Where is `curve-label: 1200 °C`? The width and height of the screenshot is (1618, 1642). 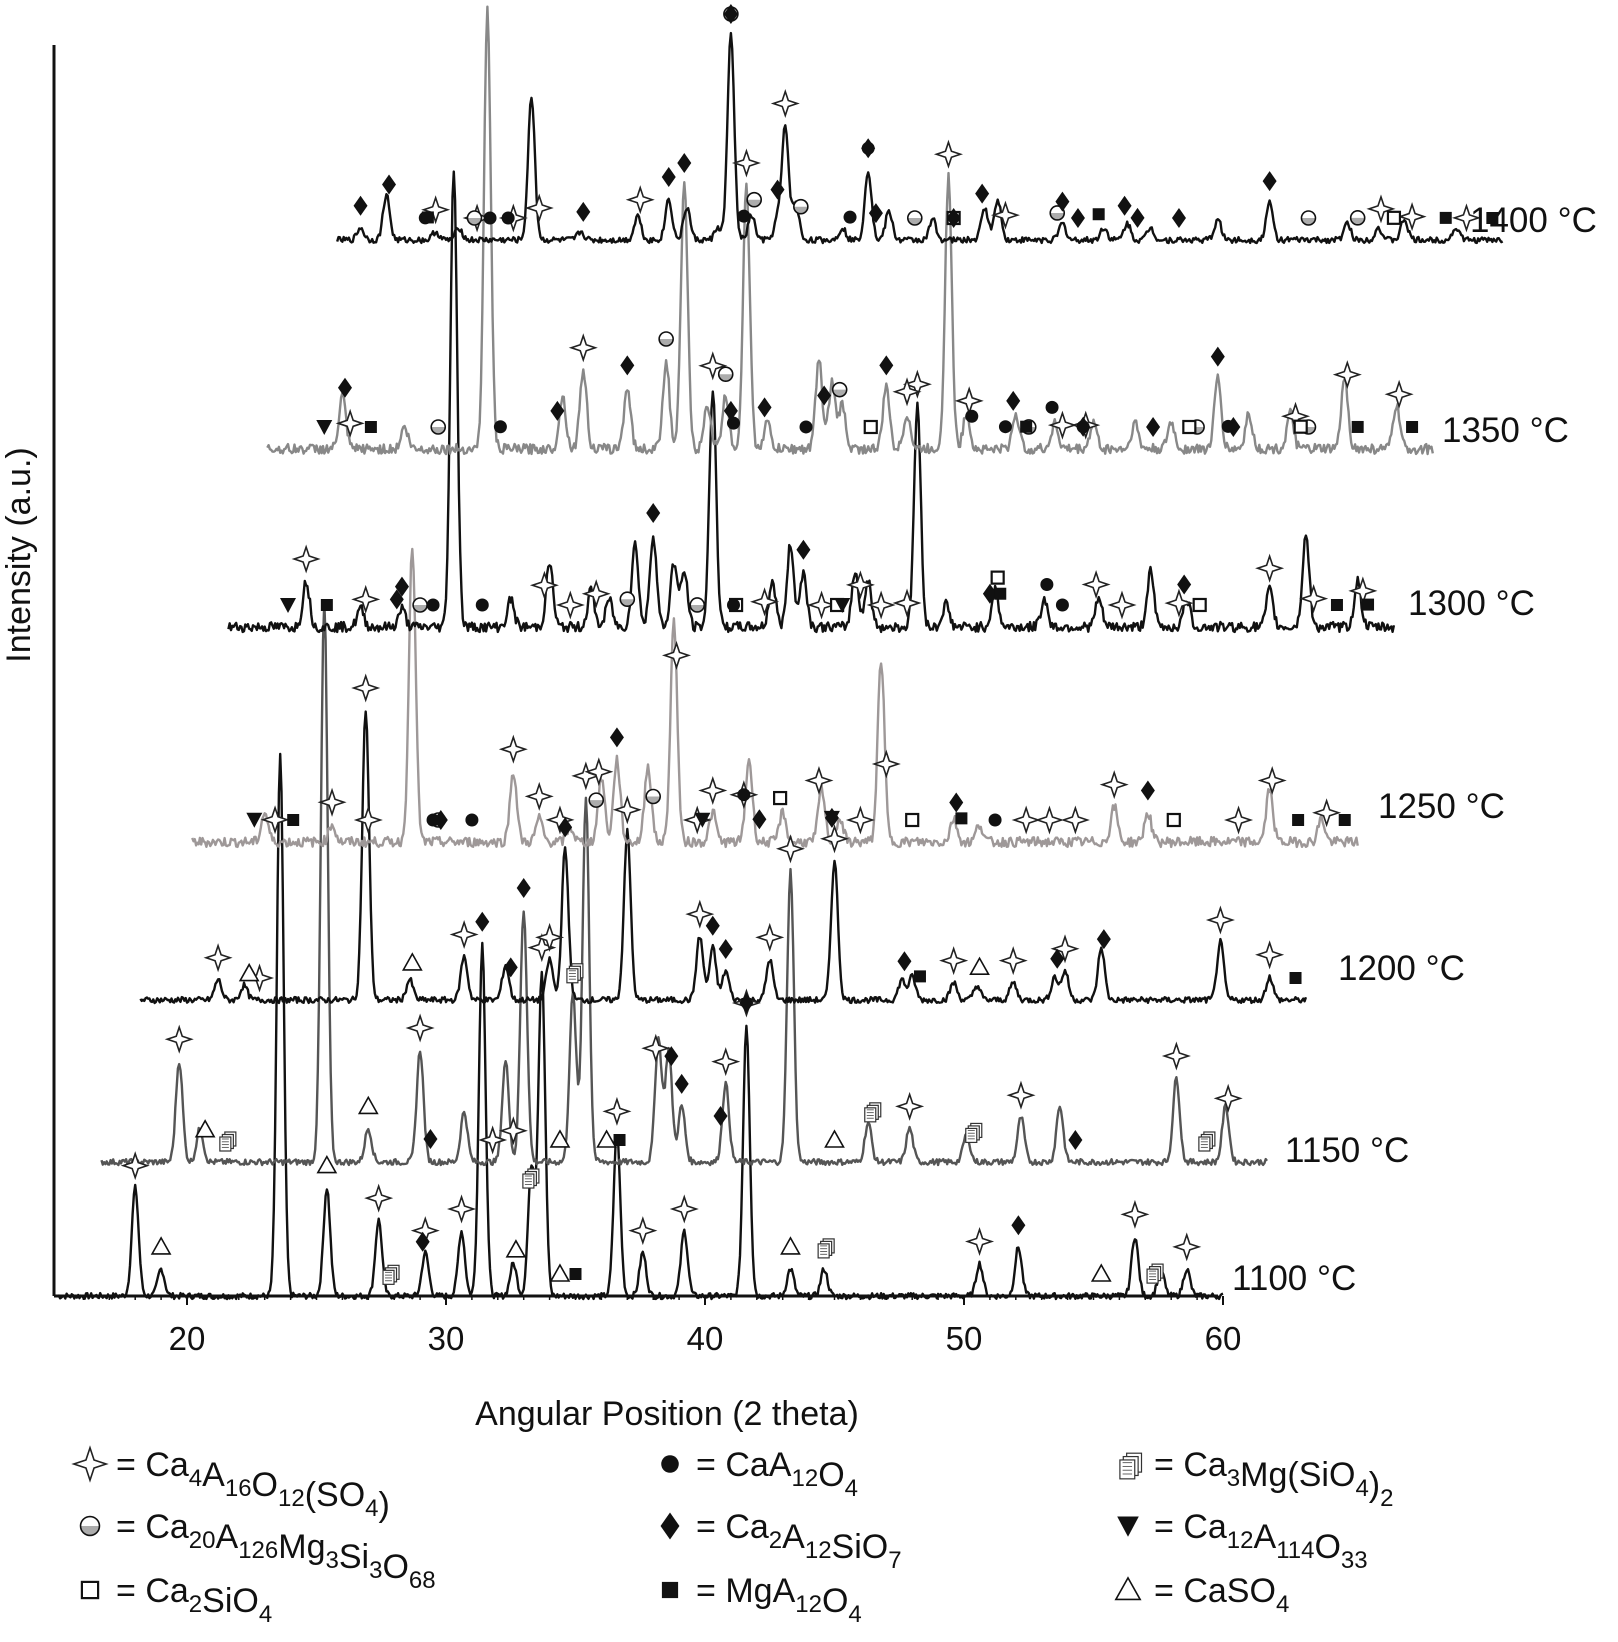 curve-label: 1200 °C is located at coordinates (1401, 968).